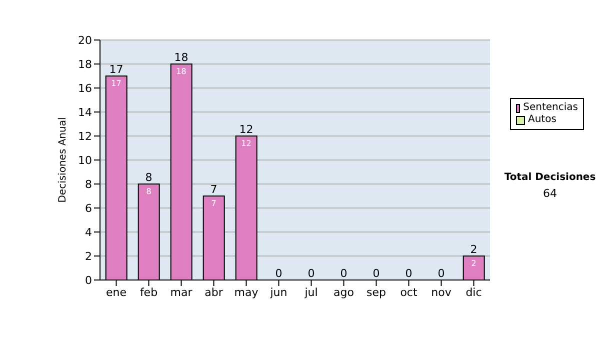 The width and height of the screenshot is (600, 340). Describe the element at coordinates (474, 249) in the screenshot. I see `total-label: 2` at that location.